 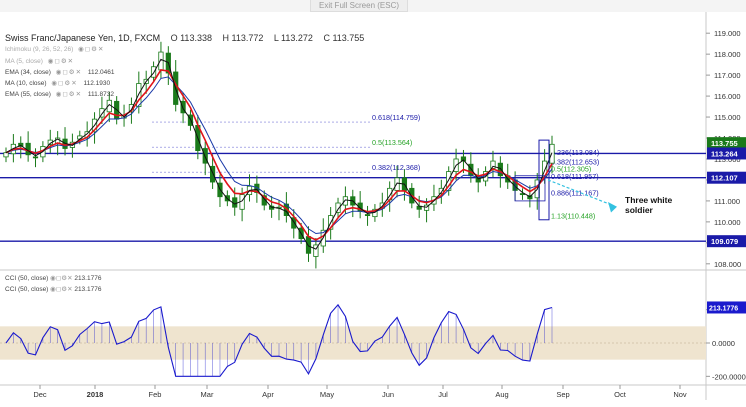 I want to click on arrow-head-icon, so click(x=612, y=207).